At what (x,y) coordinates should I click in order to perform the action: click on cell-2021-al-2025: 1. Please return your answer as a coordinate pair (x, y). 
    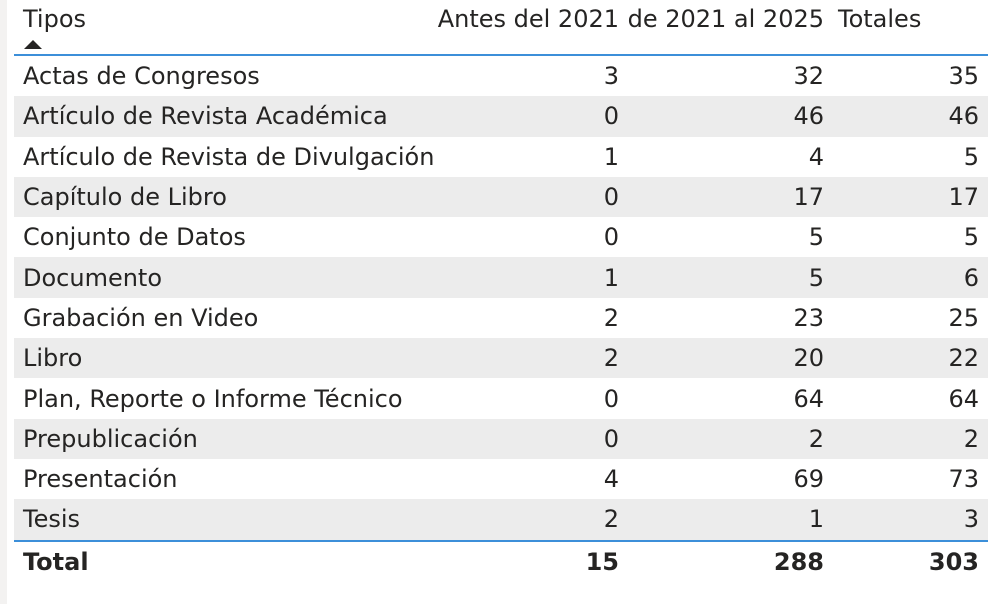
    Looking at the image, I should click on (816, 519).